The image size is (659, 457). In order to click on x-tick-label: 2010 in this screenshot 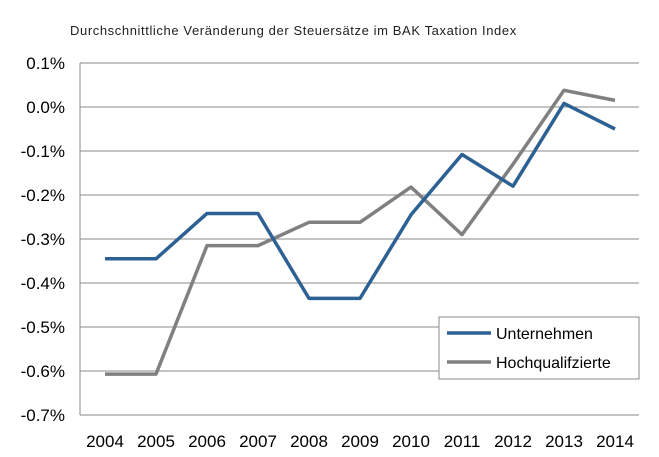, I will do `click(411, 441)`.